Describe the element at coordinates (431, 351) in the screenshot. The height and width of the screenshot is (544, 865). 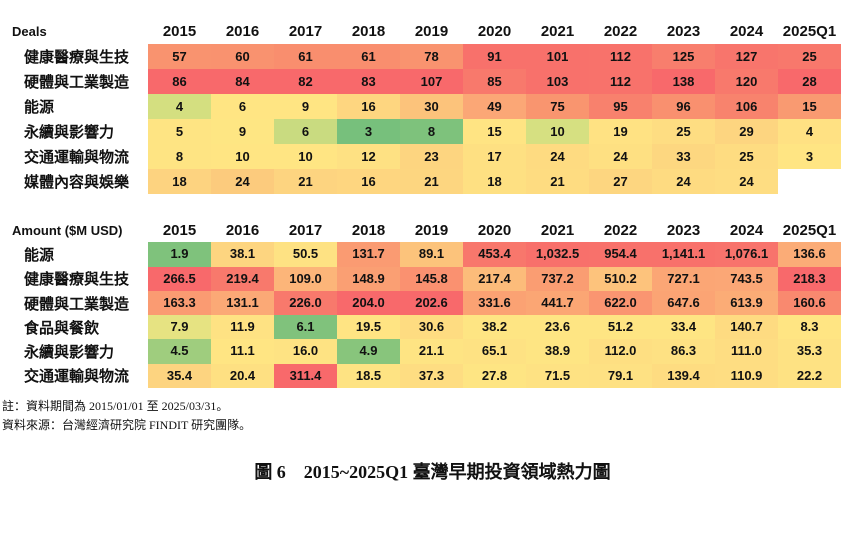
I see `heatmap-cell: 21.1` at that location.